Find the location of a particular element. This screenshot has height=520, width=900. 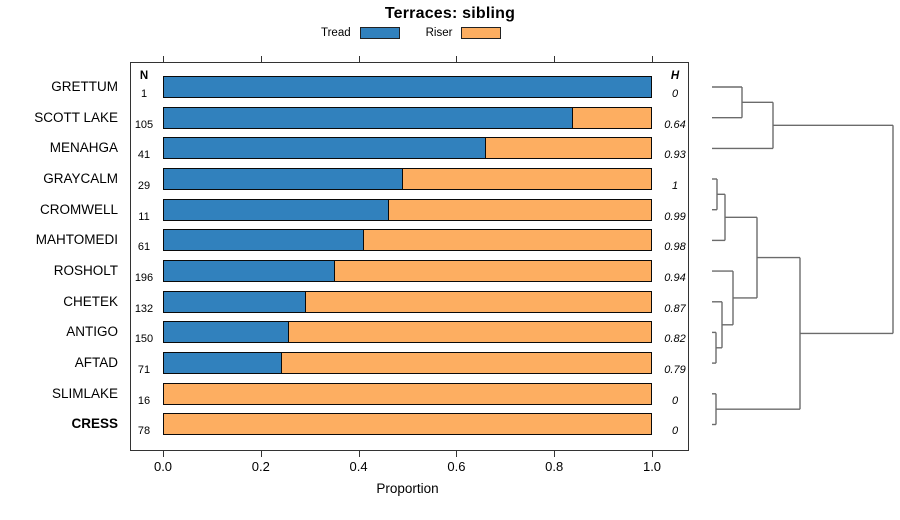

h-column-header: H is located at coordinates (675, 76).